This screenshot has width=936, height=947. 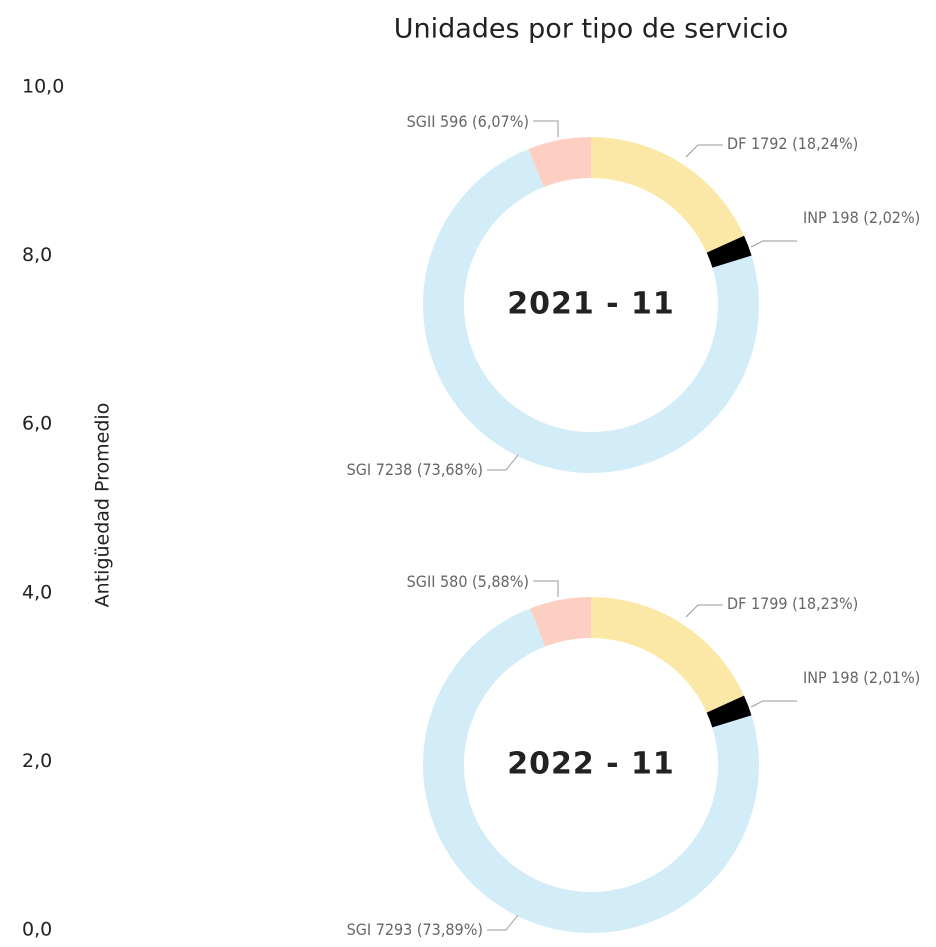 What do you see at coordinates (591, 29) in the screenshot?
I see `chart-title: Unidades por tipo de servicio` at bounding box center [591, 29].